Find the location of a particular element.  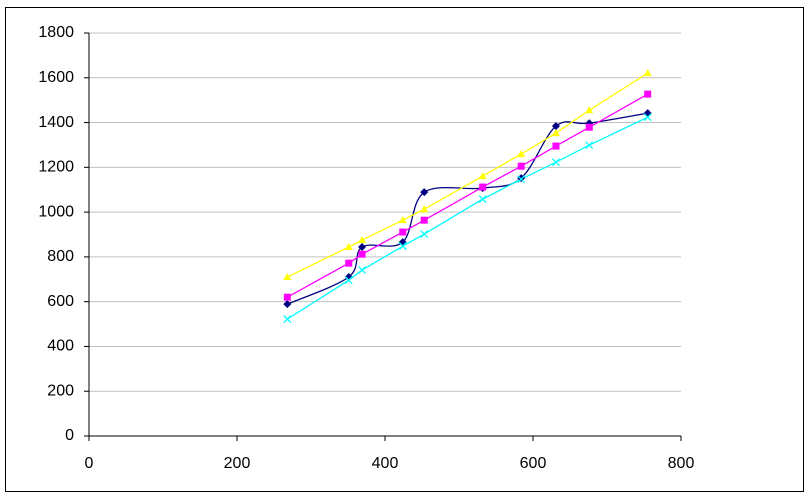

y-tick-label: 1200 is located at coordinates (56, 167).